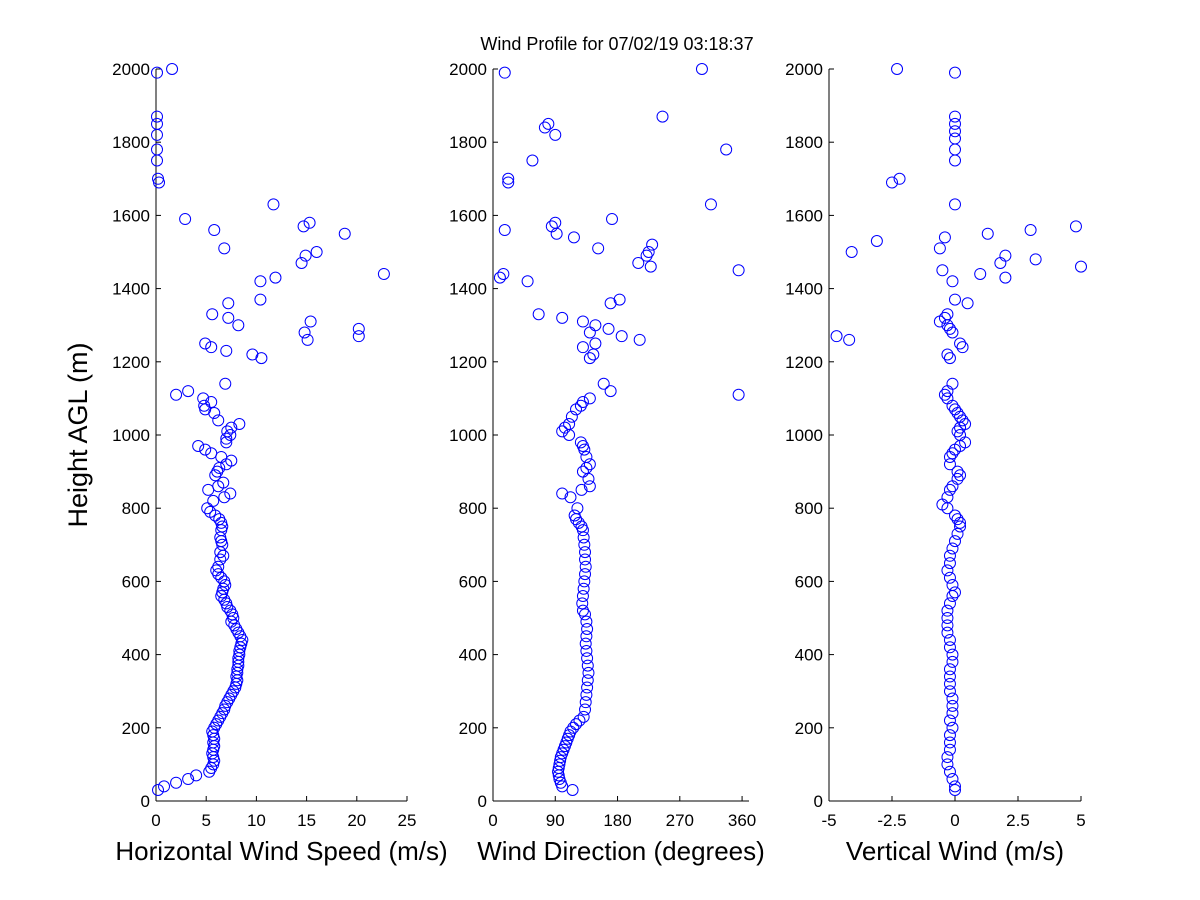 The height and width of the screenshot is (900, 1200). Describe the element at coordinates (804, 142) in the screenshot. I see `vertical-y-tick-label: 1800` at that location.